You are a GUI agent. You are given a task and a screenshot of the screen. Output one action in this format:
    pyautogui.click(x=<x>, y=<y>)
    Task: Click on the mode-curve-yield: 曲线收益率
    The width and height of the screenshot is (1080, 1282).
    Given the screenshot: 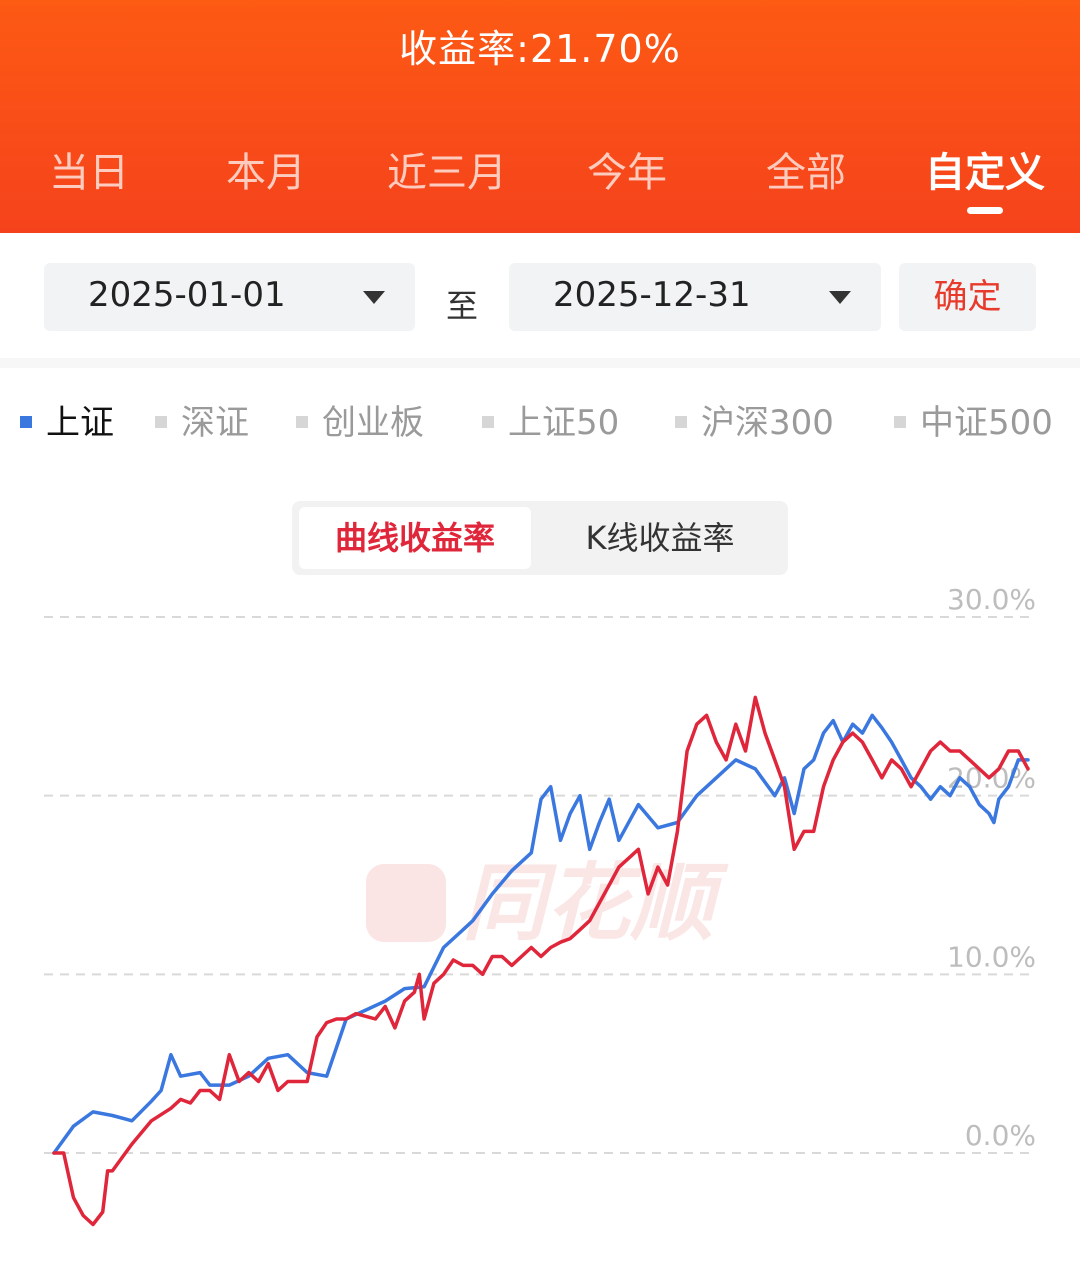 What is the action you would take?
    pyautogui.click(x=415, y=538)
    